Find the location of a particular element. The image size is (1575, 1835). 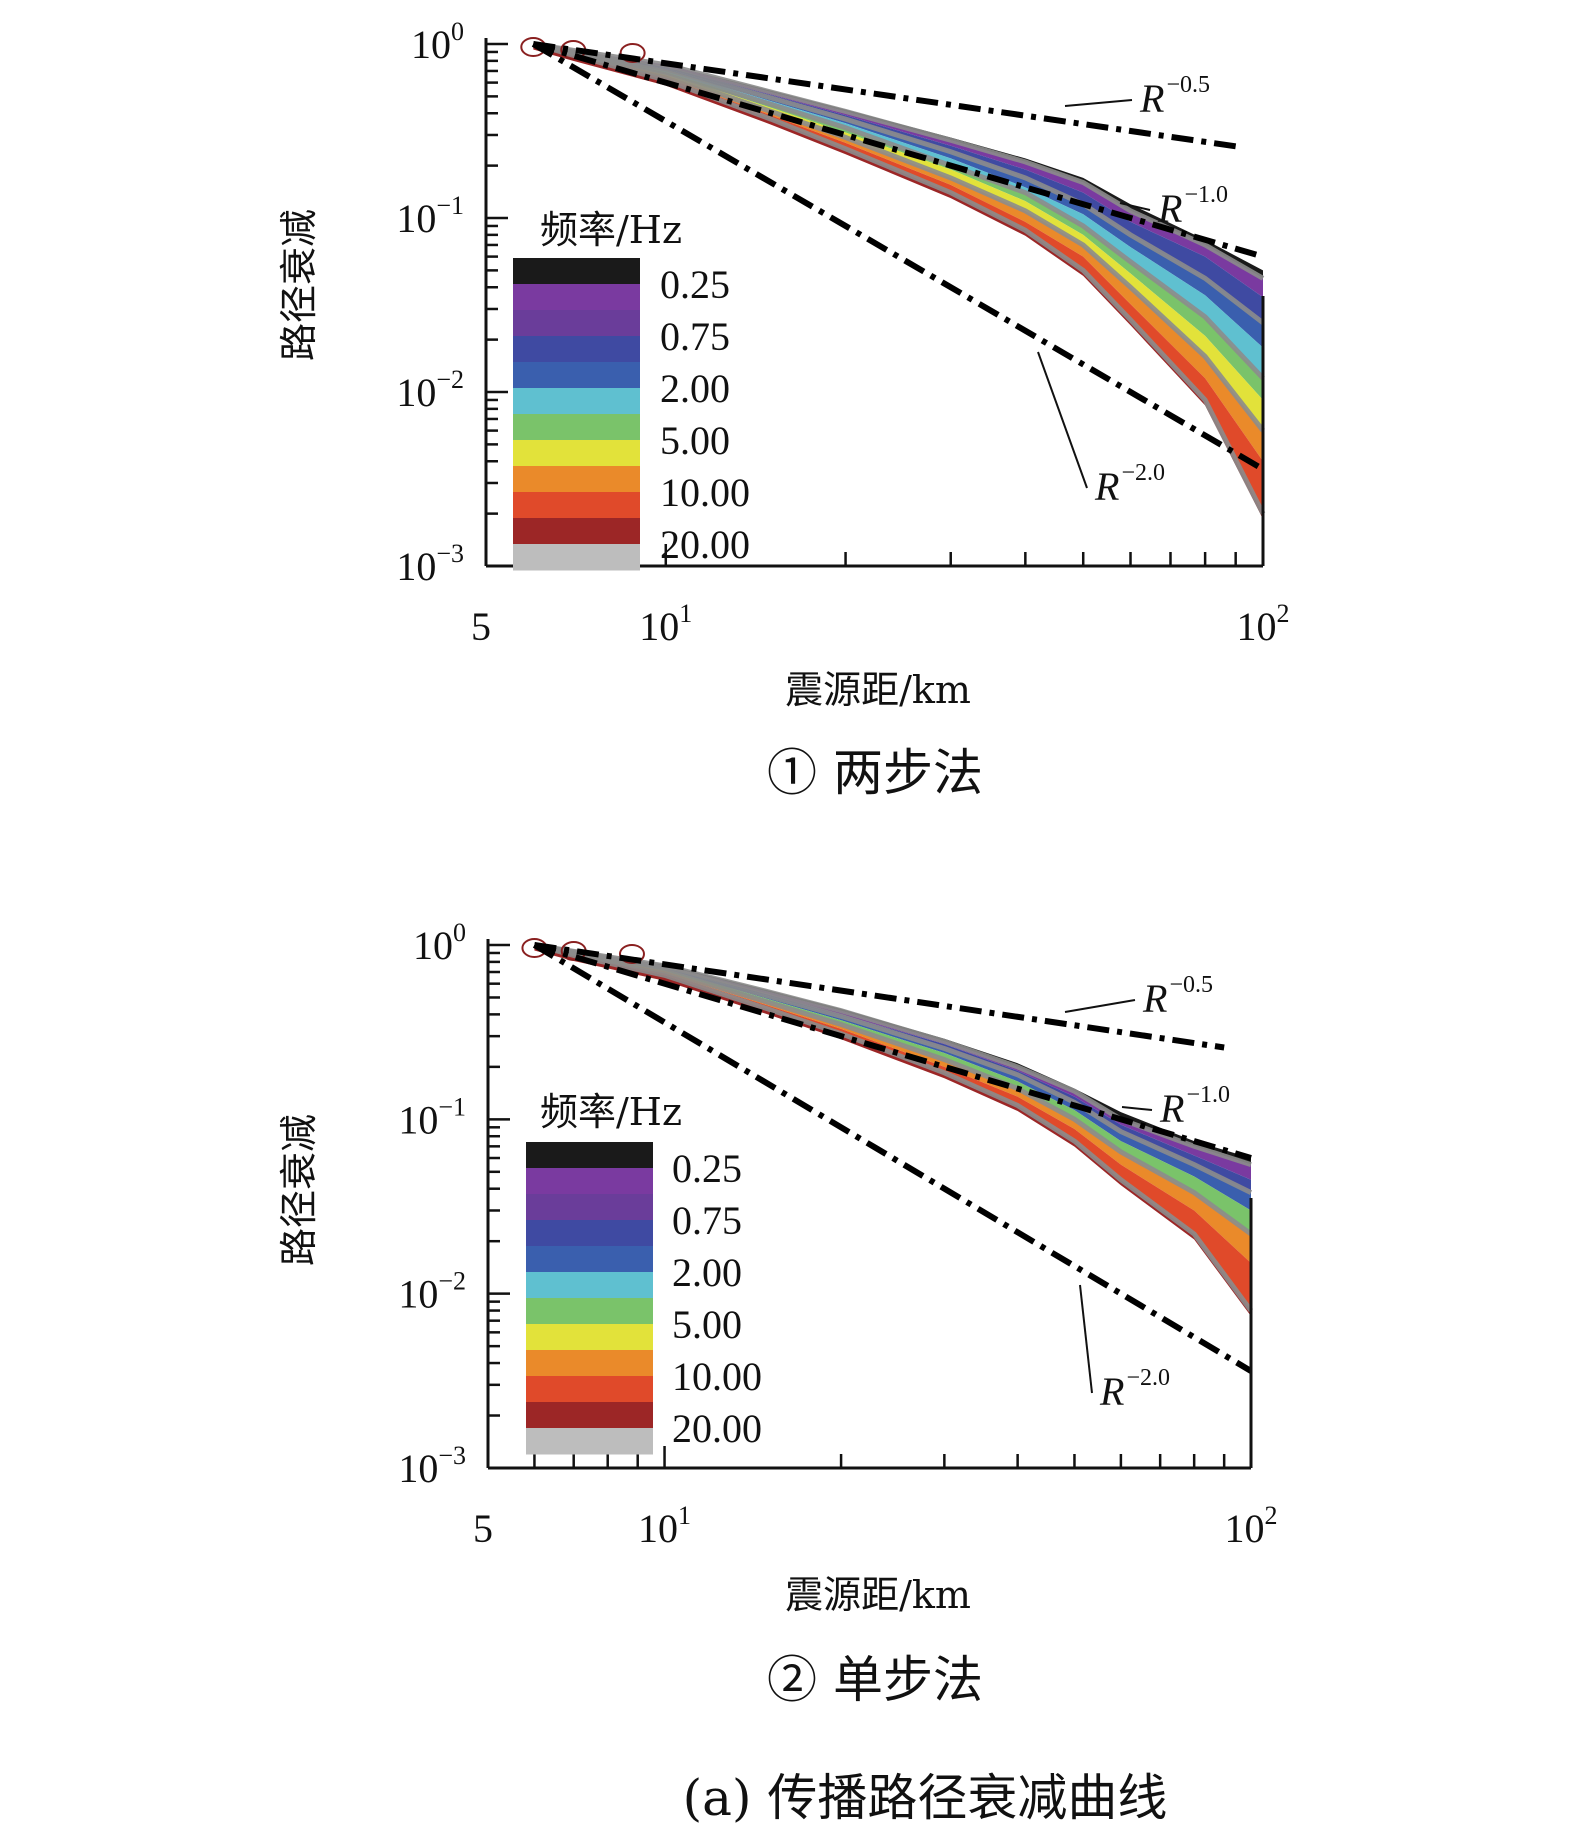

series-line-f20.00 is located at coordinates (893, 1127).